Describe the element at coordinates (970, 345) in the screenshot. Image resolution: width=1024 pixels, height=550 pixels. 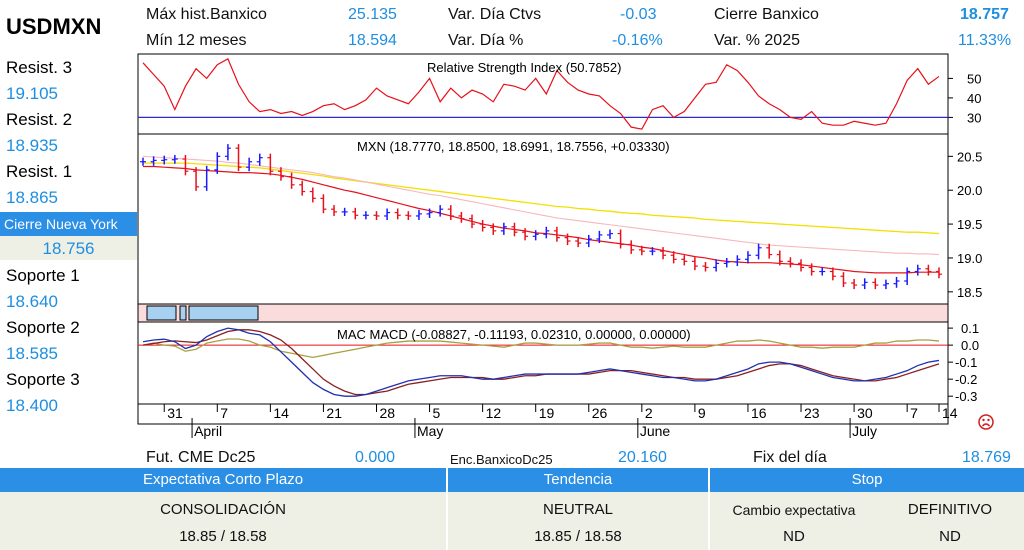
I see `macd-tick-label: 0.0` at that location.